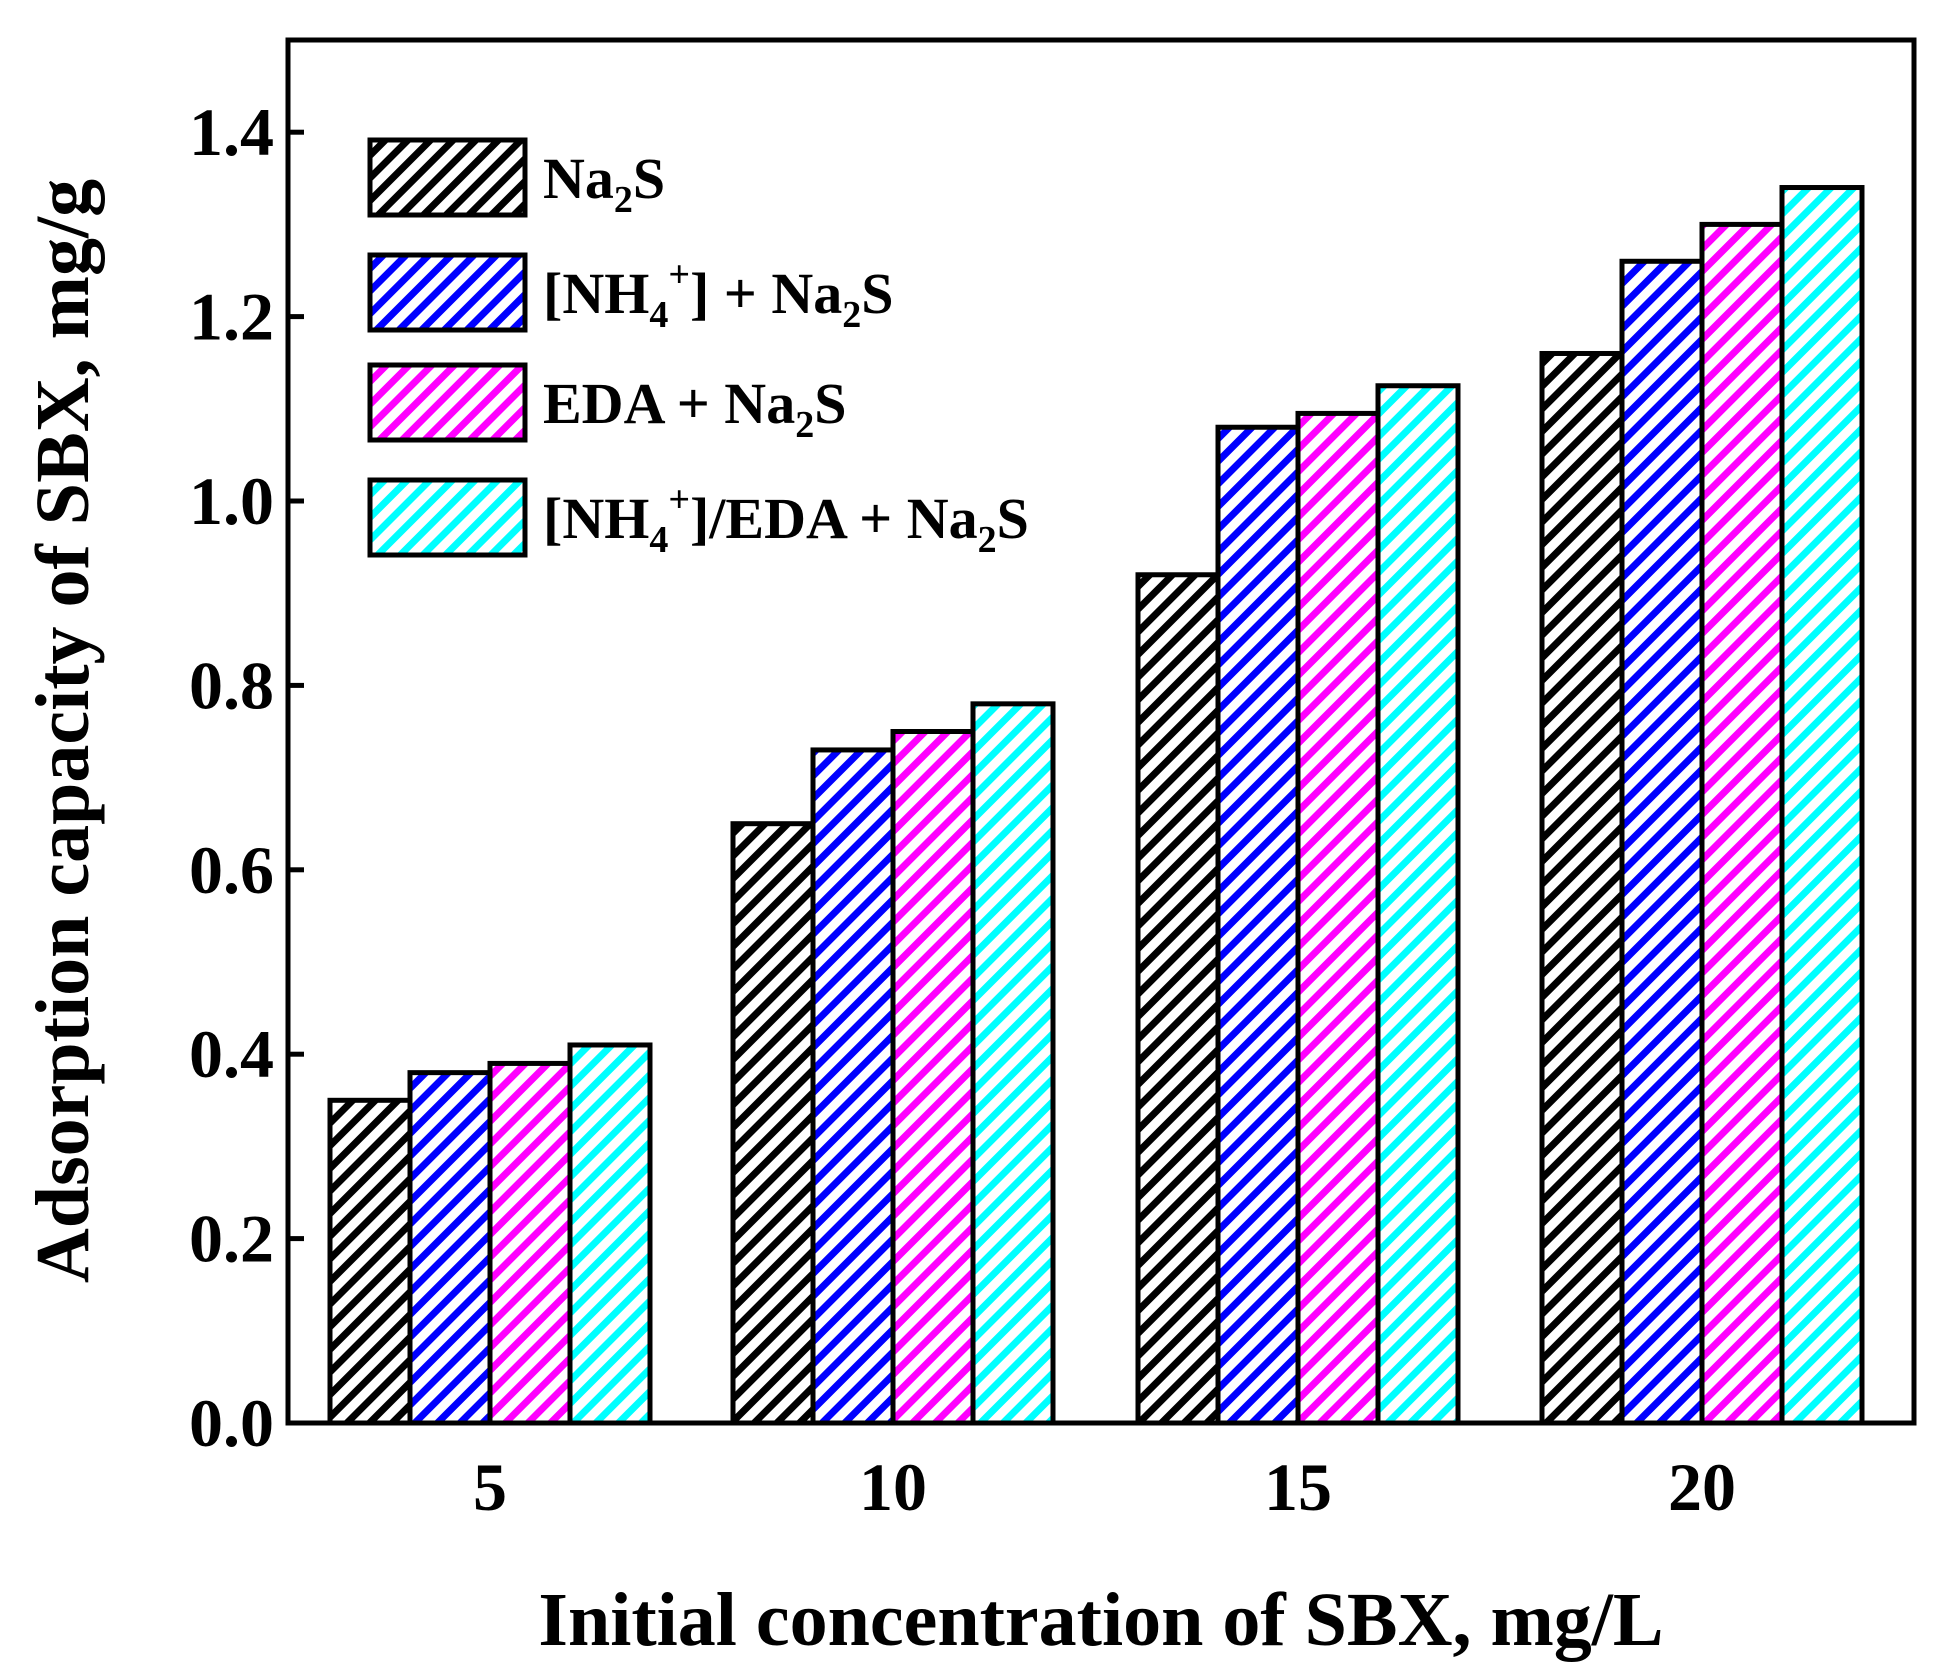 This screenshot has width=1937, height=1680. What do you see at coordinates (231, 870) in the screenshot?
I see `y-tick-label: 0.6` at bounding box center [231, 870].